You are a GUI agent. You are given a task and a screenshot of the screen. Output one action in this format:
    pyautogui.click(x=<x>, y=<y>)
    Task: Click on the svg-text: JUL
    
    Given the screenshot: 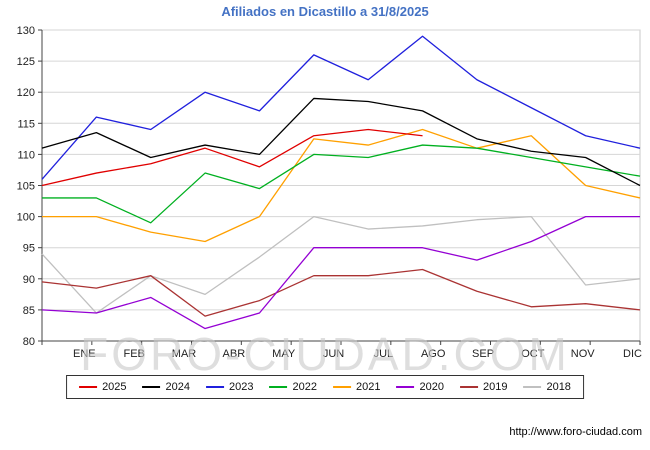 What is the action you would take?
    pyautogui.click(x=384, y=354)
    